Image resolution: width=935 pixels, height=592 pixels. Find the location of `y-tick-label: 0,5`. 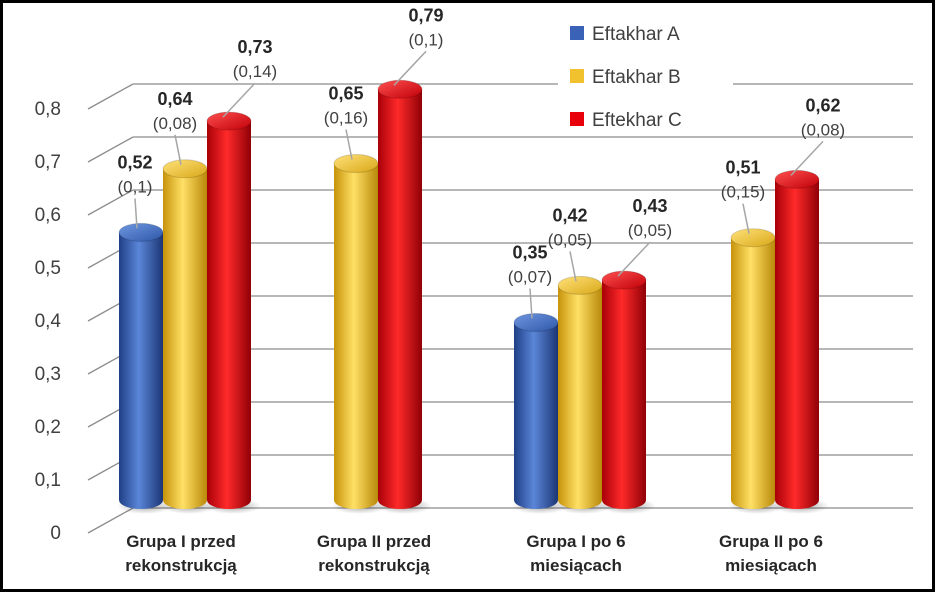

y-tick-label: 0,5 is located at coordinates (48, 268).